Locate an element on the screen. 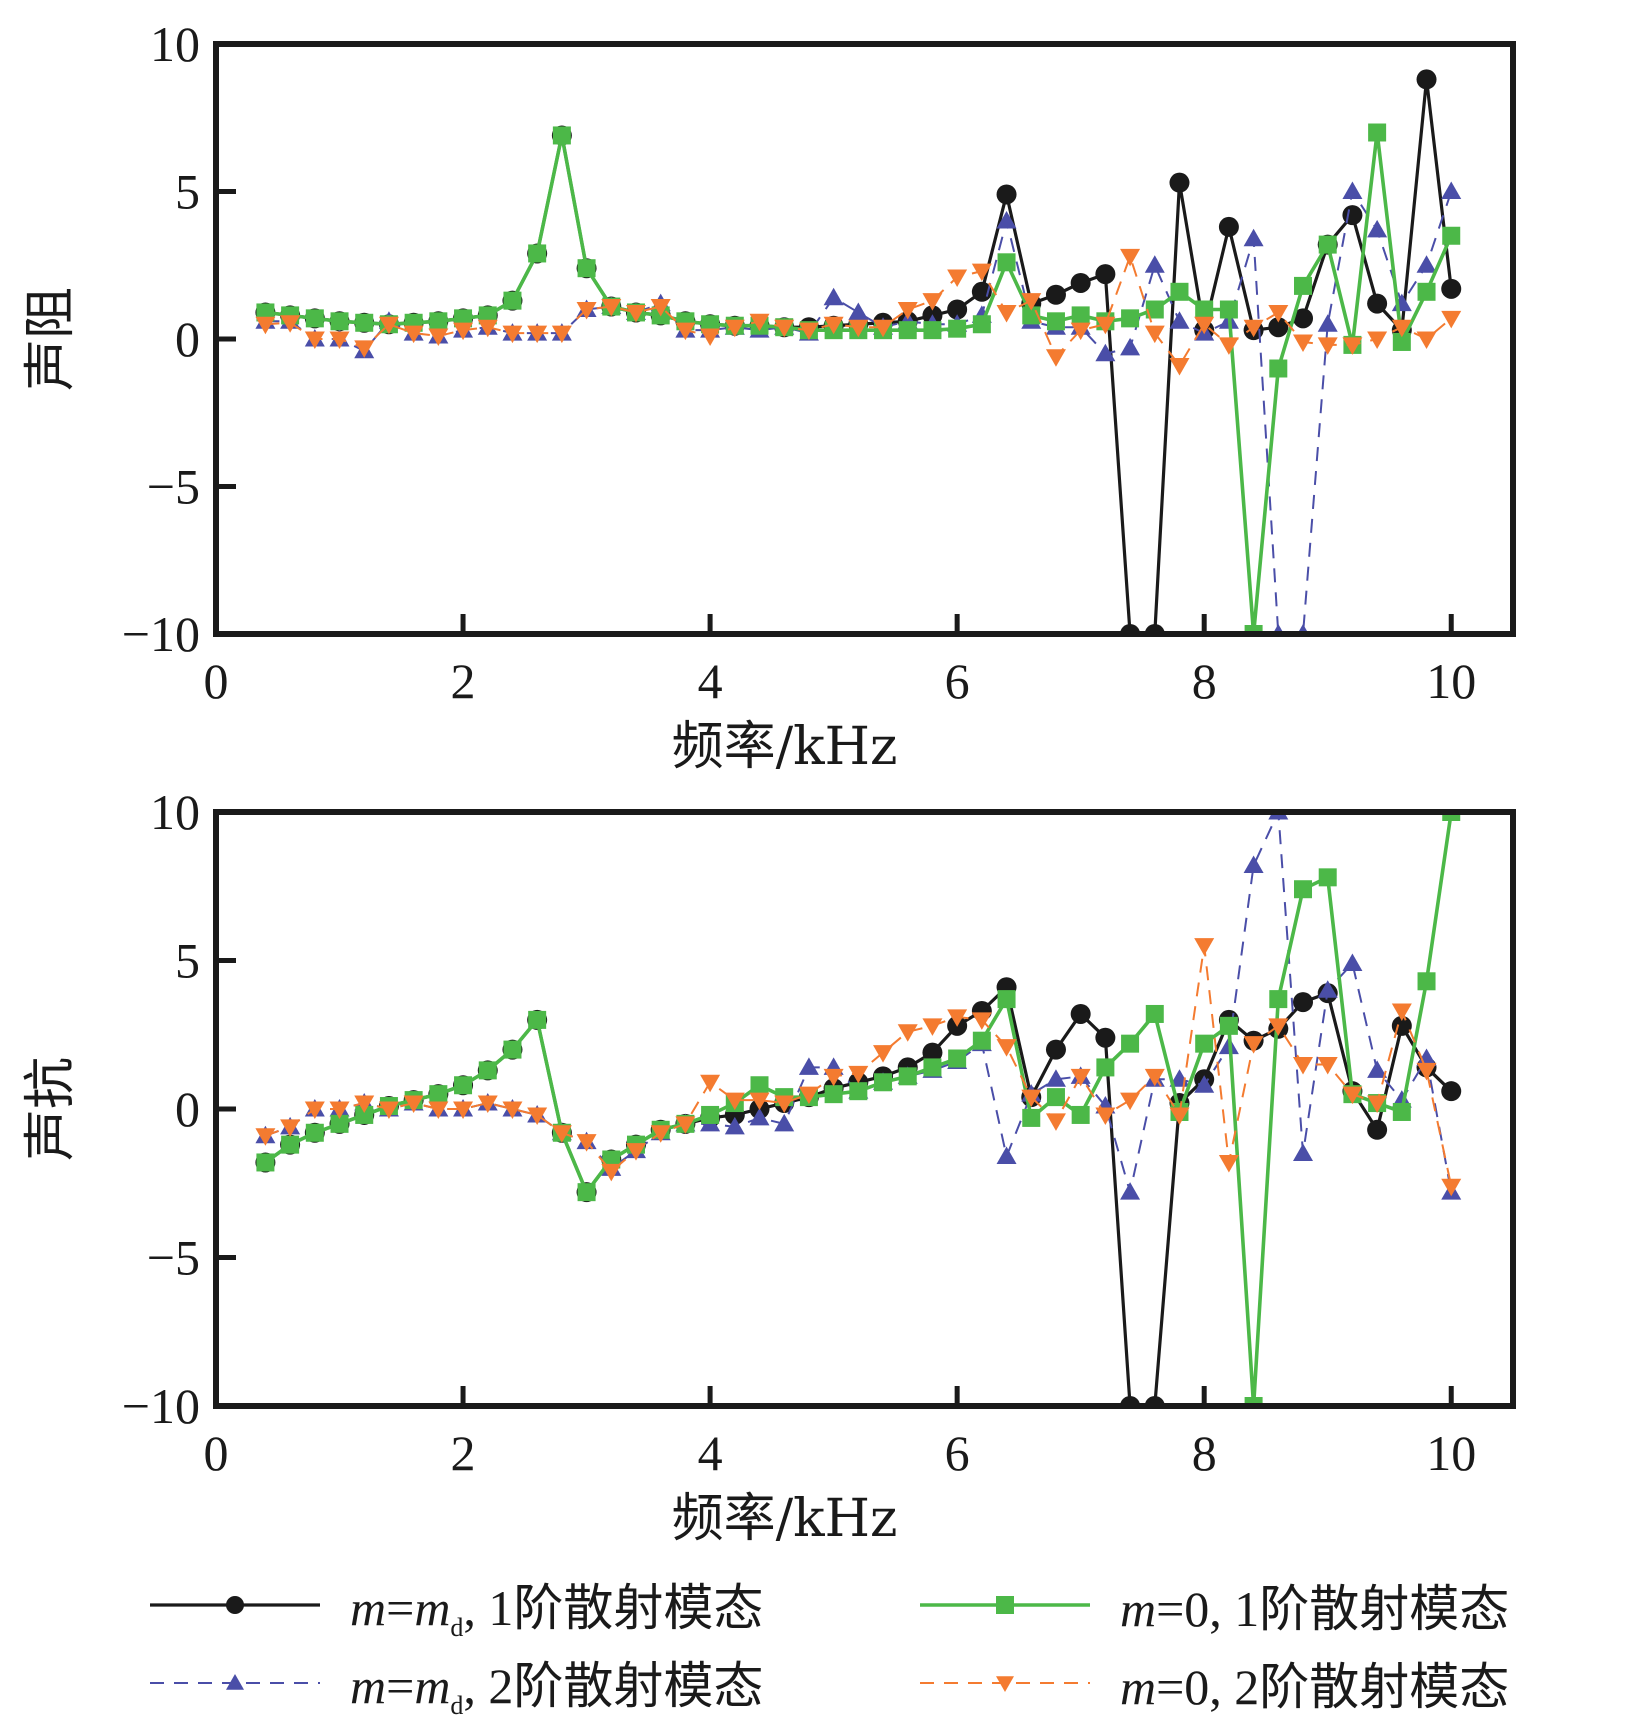  legend-label-m0-mode2: m=0, 2阶散射模态 is located at coordinates (1314, 1683).